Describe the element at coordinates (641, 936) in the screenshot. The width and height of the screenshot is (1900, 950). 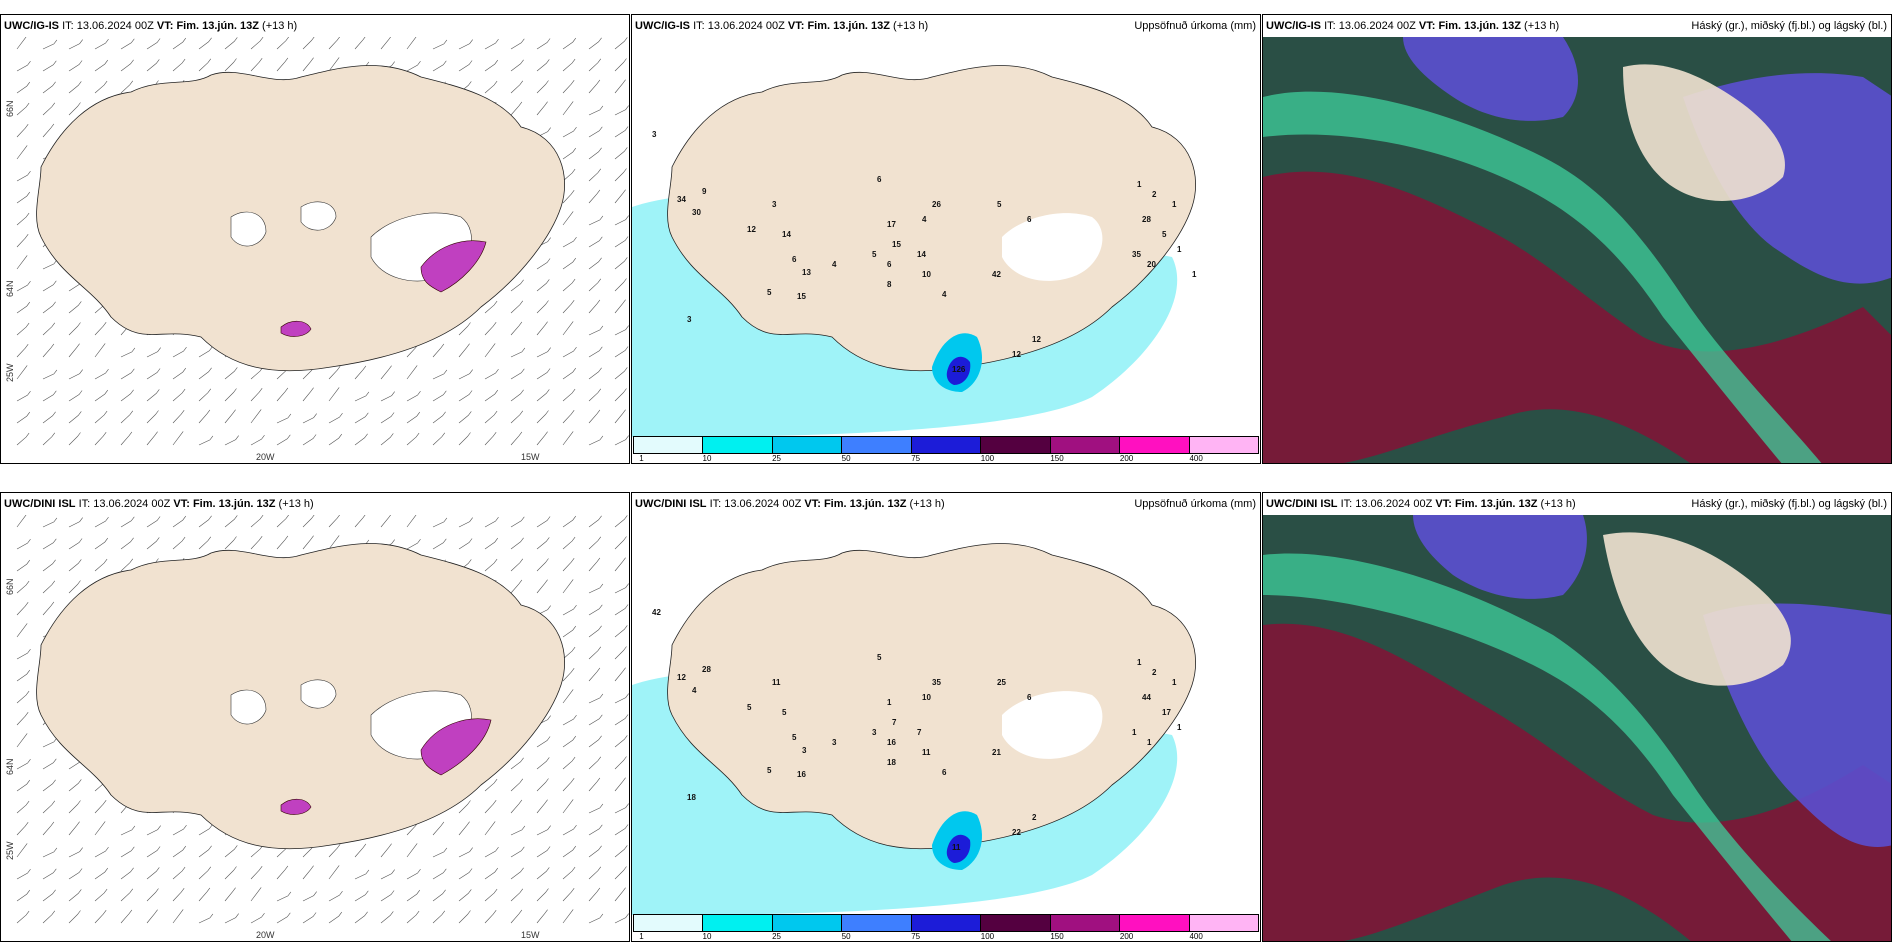
I see `legend-label: 1` at that location.